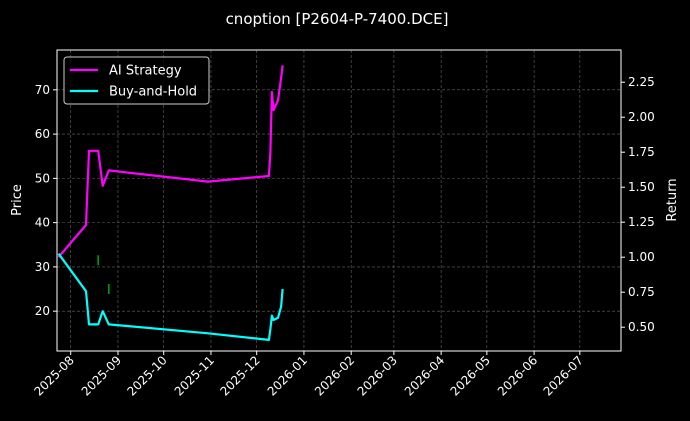  Describe the element at coordinates (641, 327) in the screenshot. I see `y2-tick-label: 0.50` at that location.